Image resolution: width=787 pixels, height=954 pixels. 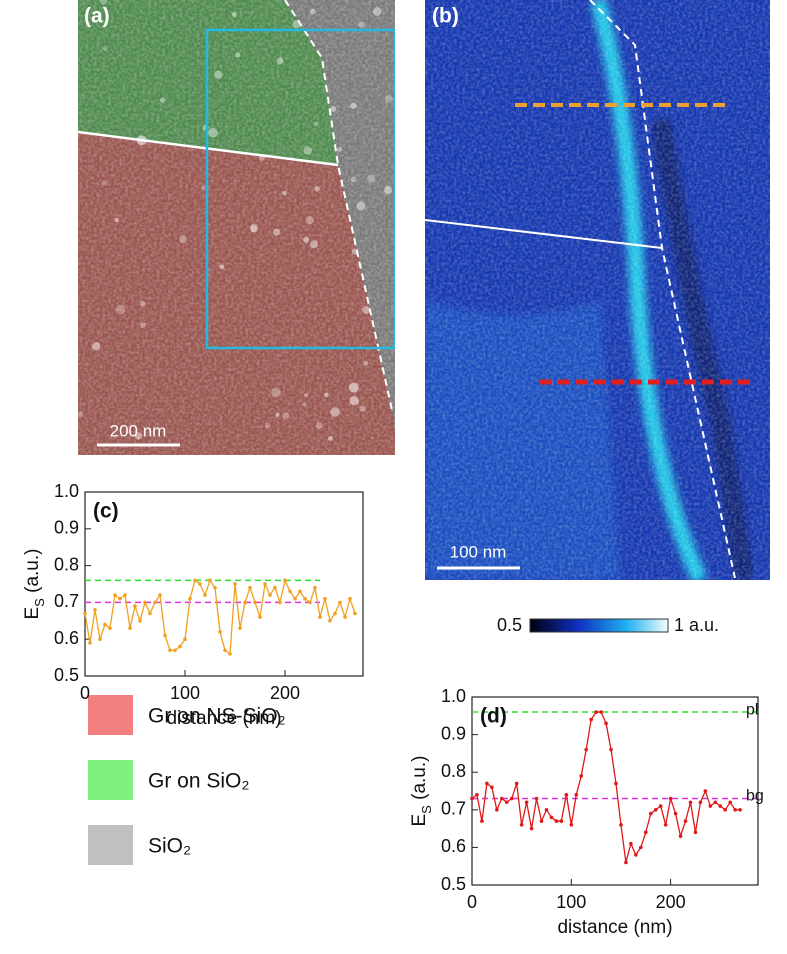 I want to click on plot-frame, so click(x=615, y=791).